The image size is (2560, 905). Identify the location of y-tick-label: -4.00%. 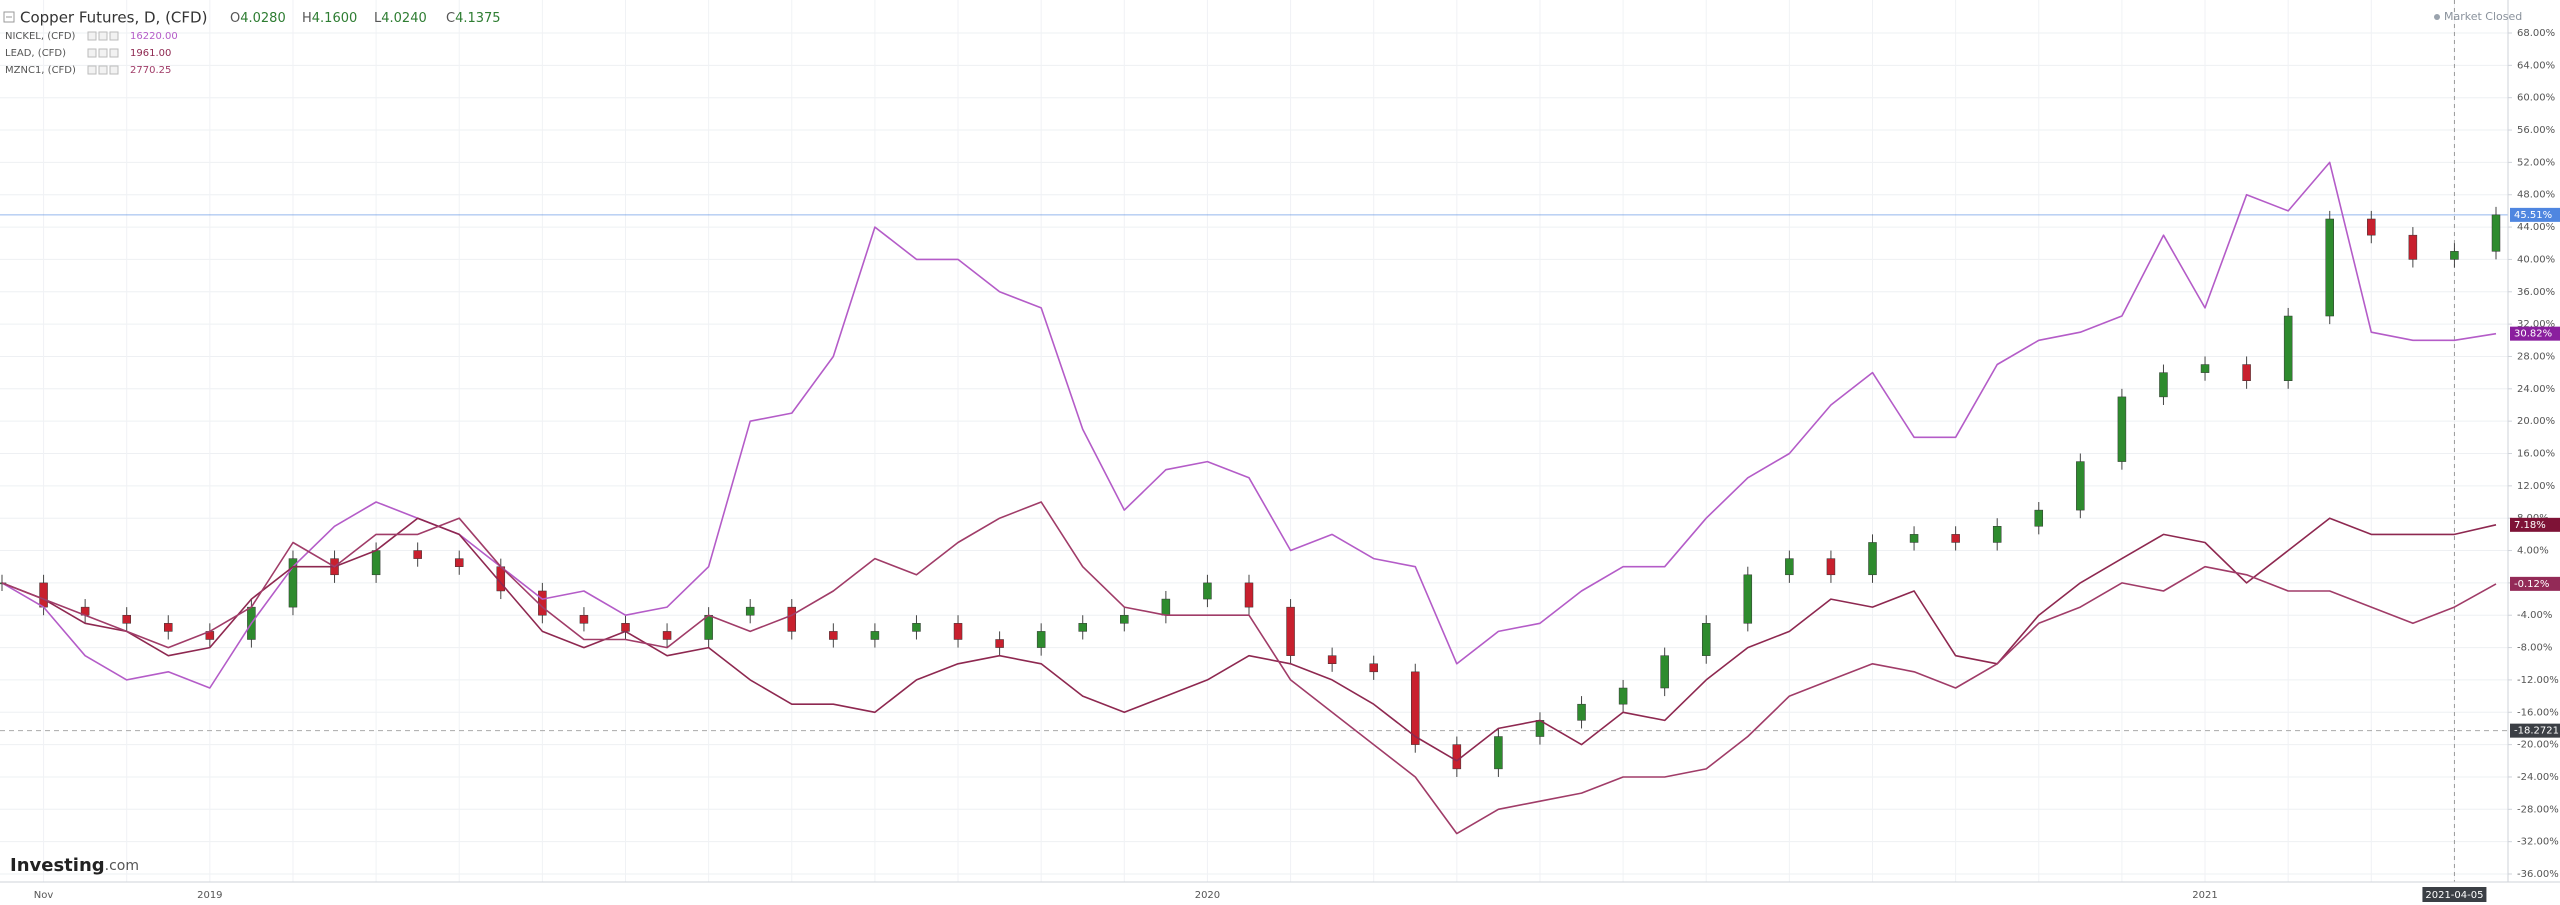
(2534, 615).